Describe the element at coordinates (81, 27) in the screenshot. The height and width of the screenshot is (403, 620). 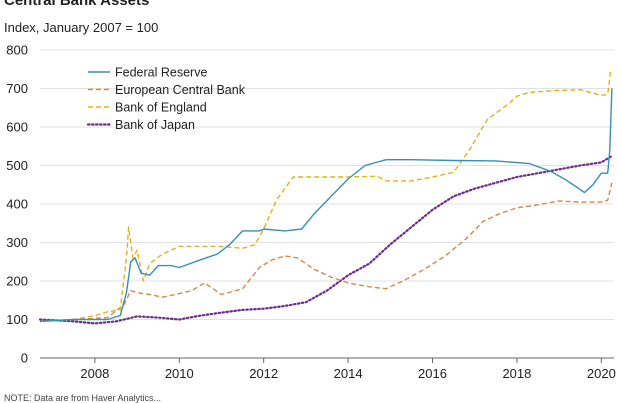
I see `chart-subtitle: Index, January 2007 = 100` at that location.